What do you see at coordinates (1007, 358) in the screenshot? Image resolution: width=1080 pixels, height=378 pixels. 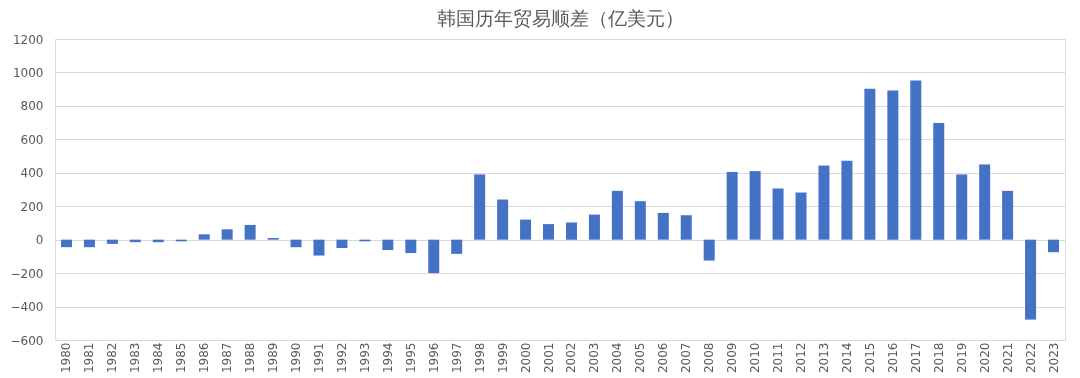 I see `x-tick-label: 2021` at bounding box center [1007, 358].